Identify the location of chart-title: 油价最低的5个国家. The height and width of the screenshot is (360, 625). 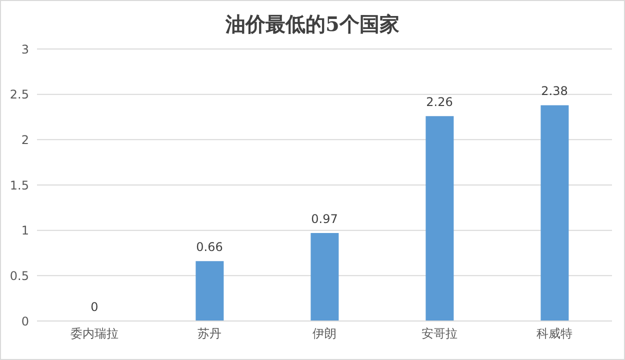
(312, 24).